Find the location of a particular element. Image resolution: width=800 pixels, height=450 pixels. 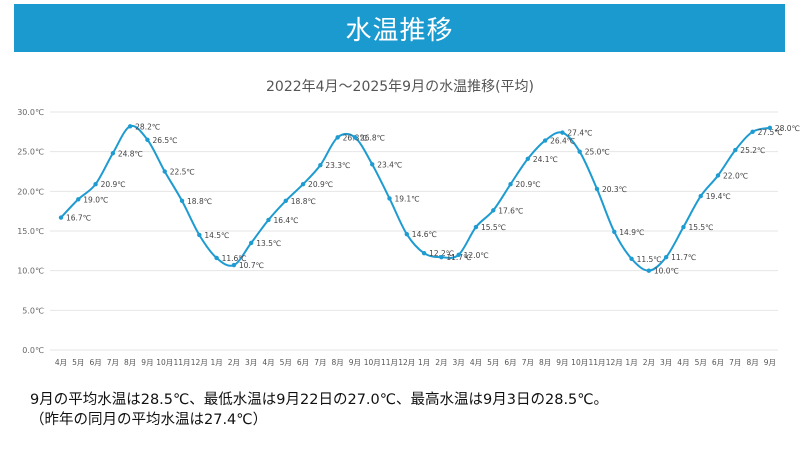

data-label: 17.6℃ is located at coordinates (510, 210).